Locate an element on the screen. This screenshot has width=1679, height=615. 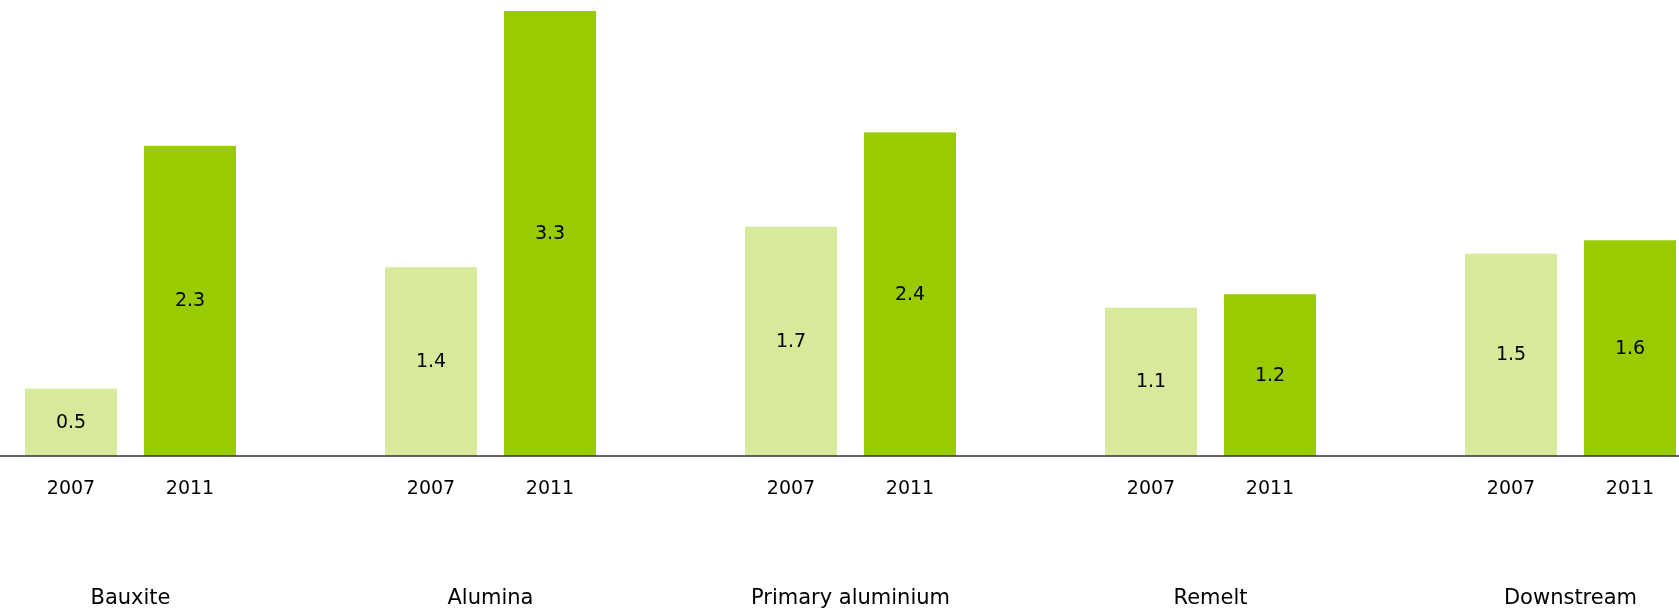
data-label: 1.5 is located at coordinates (1511, 353).